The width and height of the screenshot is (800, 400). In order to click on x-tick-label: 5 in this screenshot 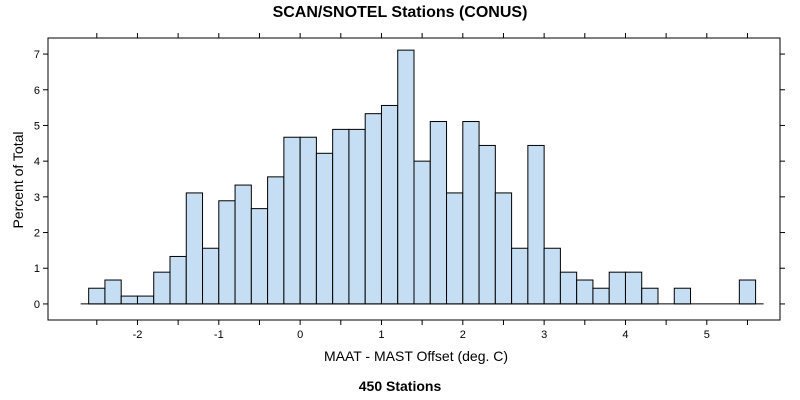, I will do `click(707, 335)`.